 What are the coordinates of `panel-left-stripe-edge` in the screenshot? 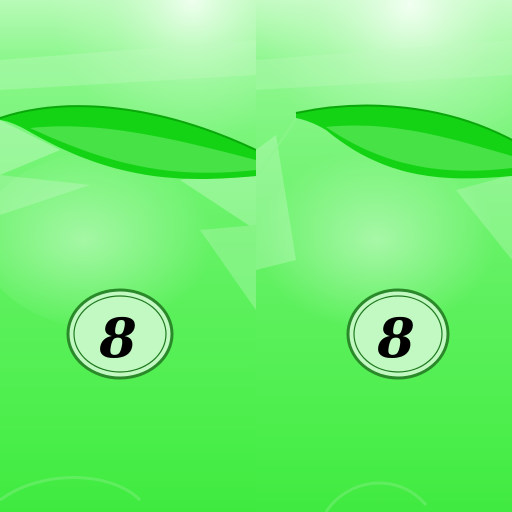 It's located at (128, 128).